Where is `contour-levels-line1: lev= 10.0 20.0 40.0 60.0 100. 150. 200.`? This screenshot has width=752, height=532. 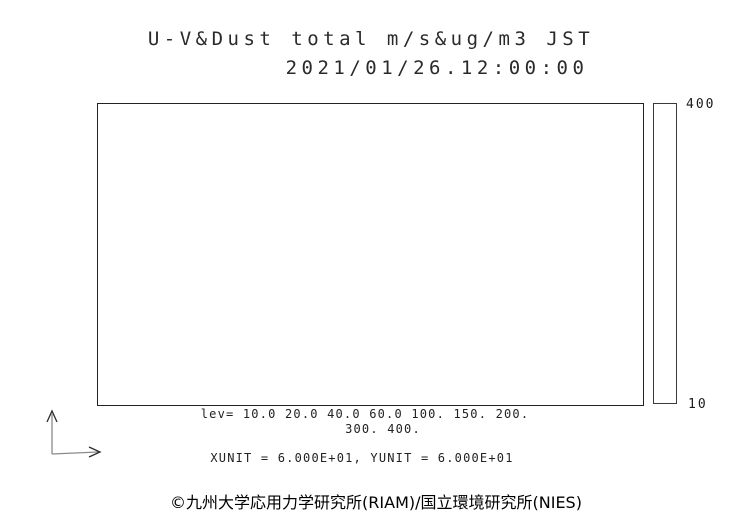
contour-levels-line1: lev= 10.0 20.0 40.0 60.0 100. 150. 200. is located at coordinates (365, 414).